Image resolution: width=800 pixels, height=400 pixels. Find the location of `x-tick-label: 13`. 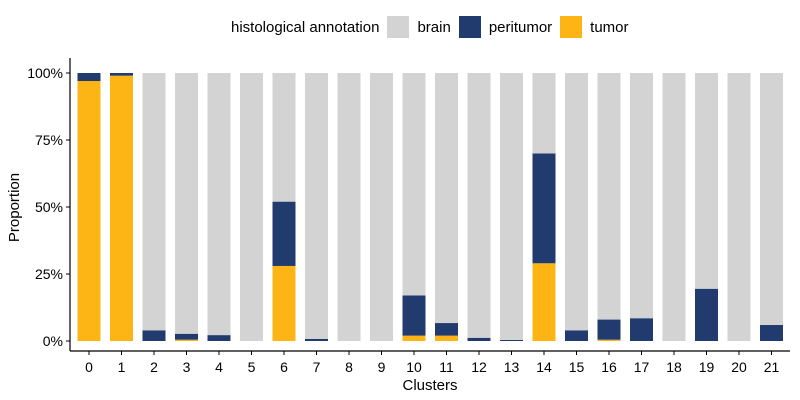

x-tick-label: 13 is located at coordinates (512, 367).